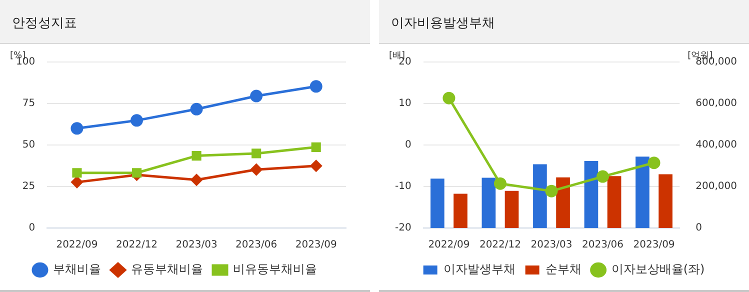 The width and height of the screenshot is (749, 292). What do you see at coordinates (405, 62) in the screenshot?
I see `y-tick-label: 20` at bounding box center [405, 62].